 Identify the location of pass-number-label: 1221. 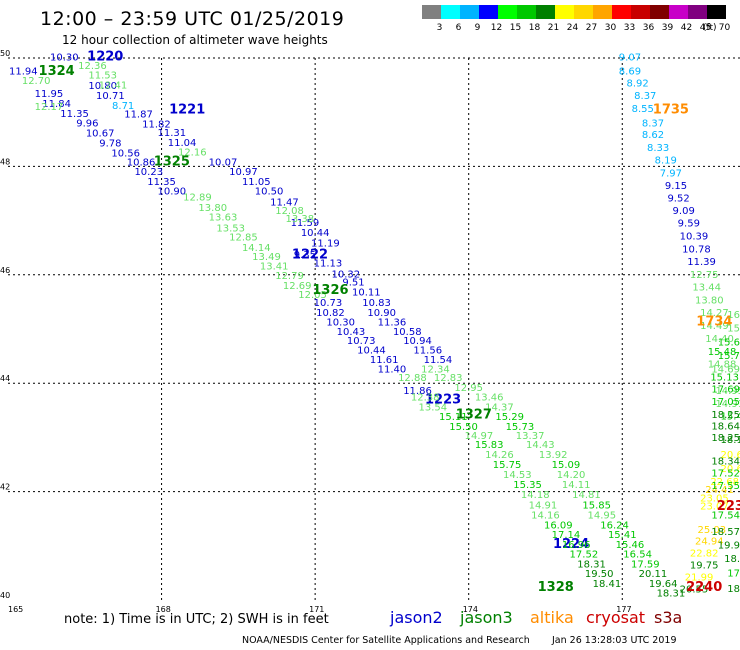
(187, 109).